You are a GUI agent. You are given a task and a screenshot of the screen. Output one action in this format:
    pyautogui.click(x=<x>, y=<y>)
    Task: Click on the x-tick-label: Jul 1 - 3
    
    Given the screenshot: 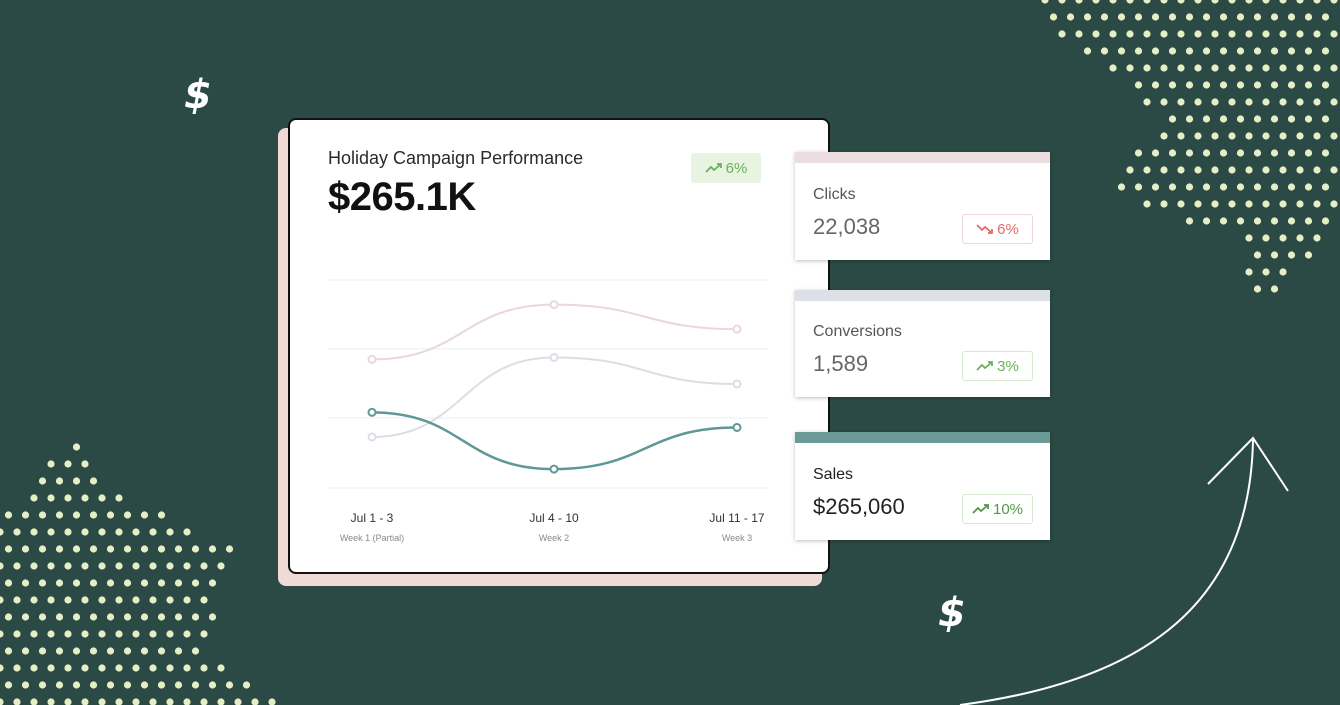 What is the action you would take?
    pyautogui.click(x=372, y=518)
    